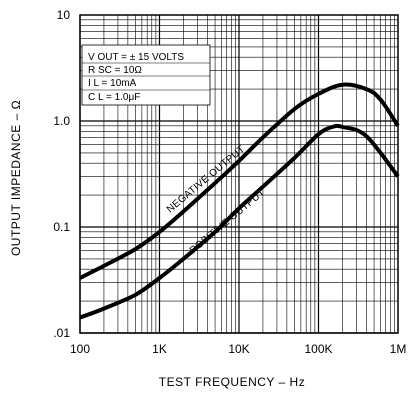  Describe the element at coordinates (238, 349) in the screenshot. I see `x-tick-label: 10K` at that location.